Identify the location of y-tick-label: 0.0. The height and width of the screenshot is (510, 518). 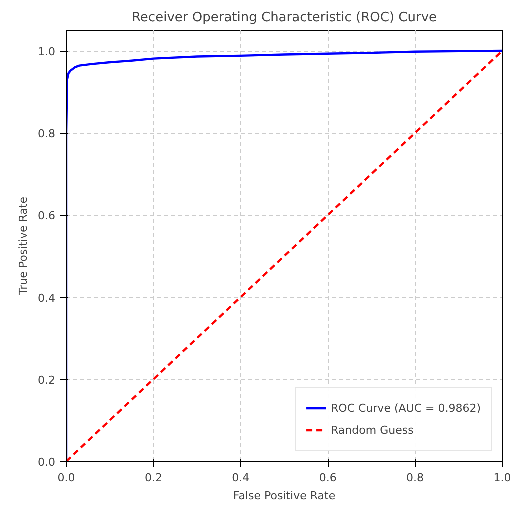
(47, 462).